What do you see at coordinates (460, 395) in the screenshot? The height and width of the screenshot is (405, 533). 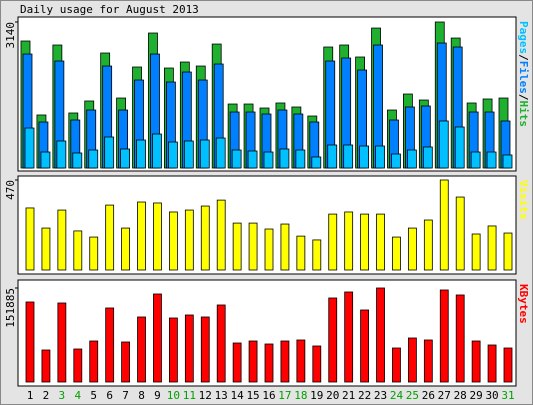 I see `x-tick-label: 28` at bounding box center [460, 395].